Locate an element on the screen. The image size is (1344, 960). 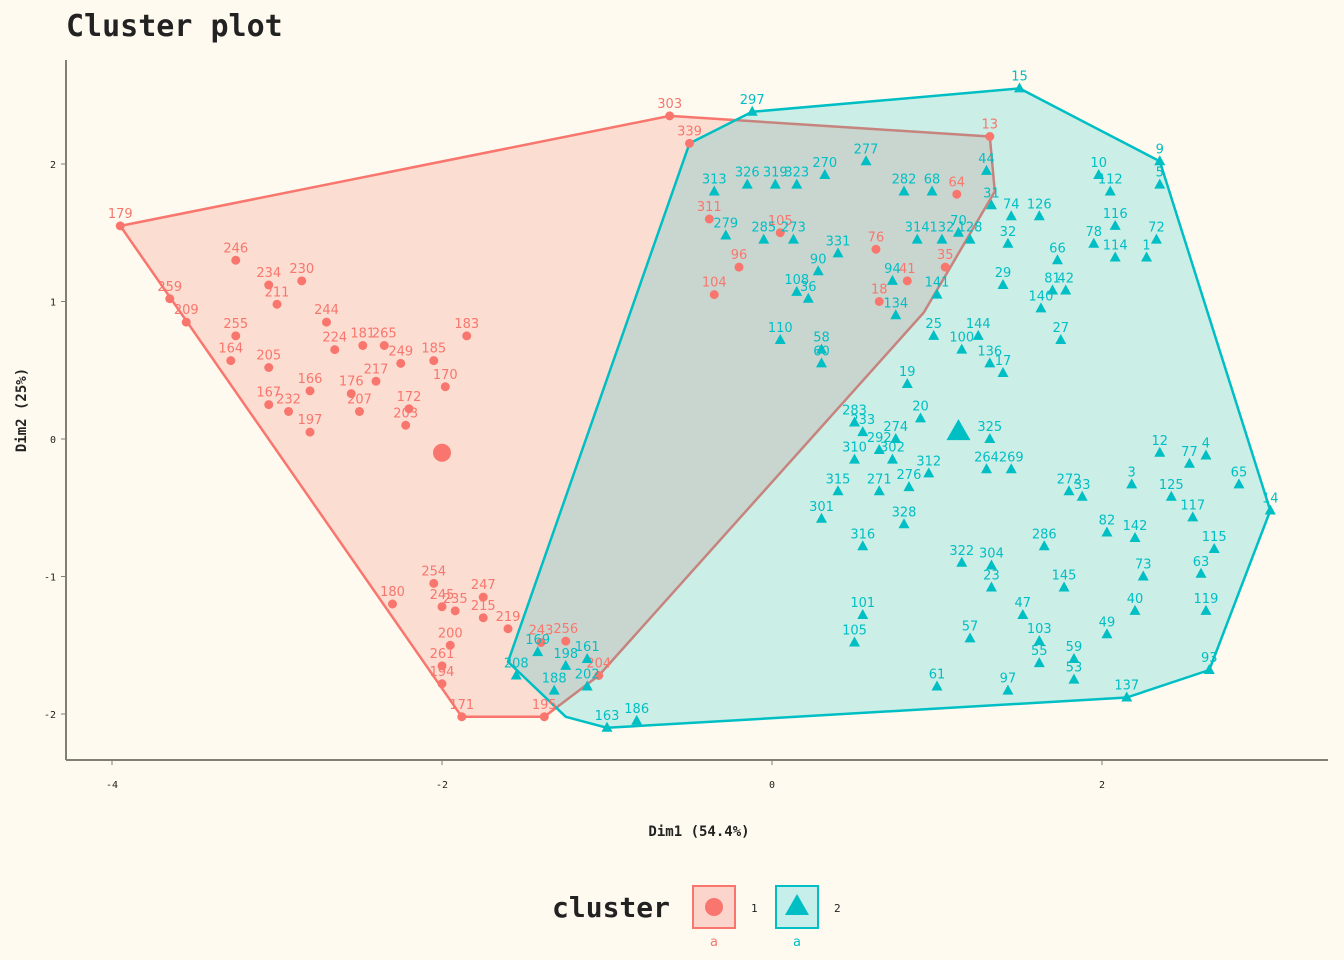
point-label: 169 is located at coordinates (537, 640).